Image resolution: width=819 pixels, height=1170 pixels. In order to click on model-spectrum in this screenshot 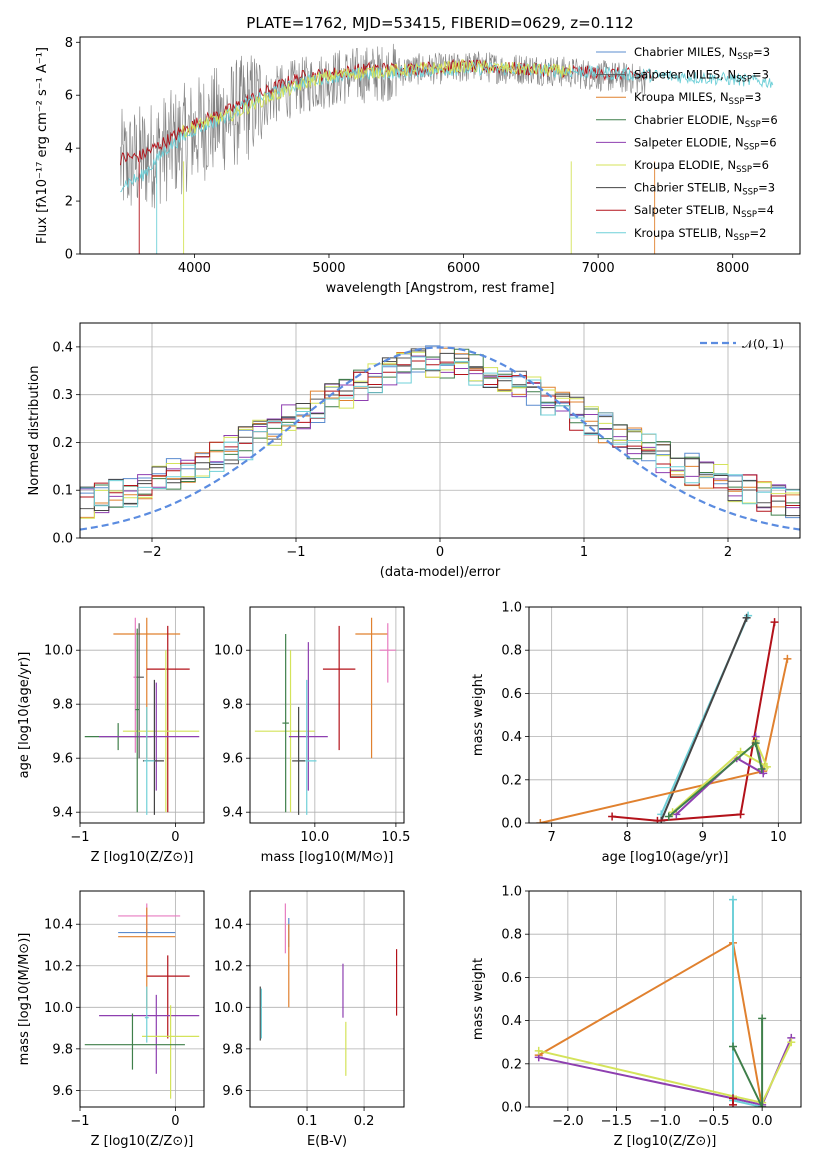, I will do `click(376, 98)`.